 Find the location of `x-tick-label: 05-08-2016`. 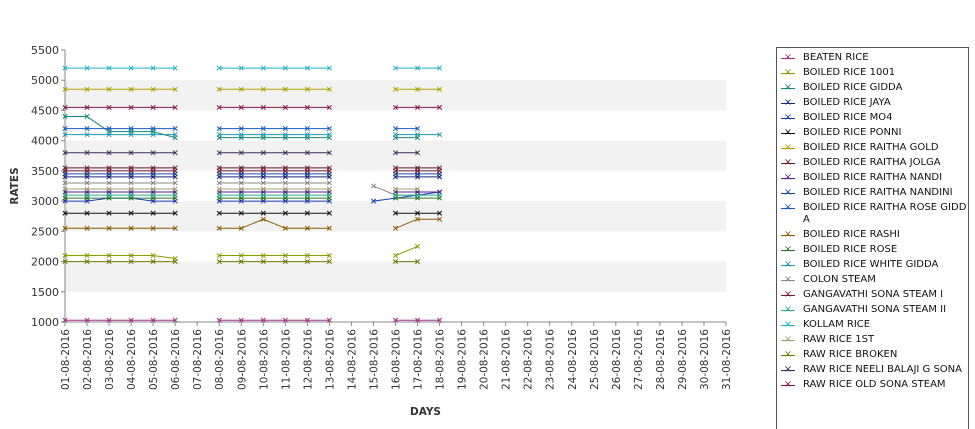

x-tick-label: 05-08-2016 is located at coordinates (154, 359).